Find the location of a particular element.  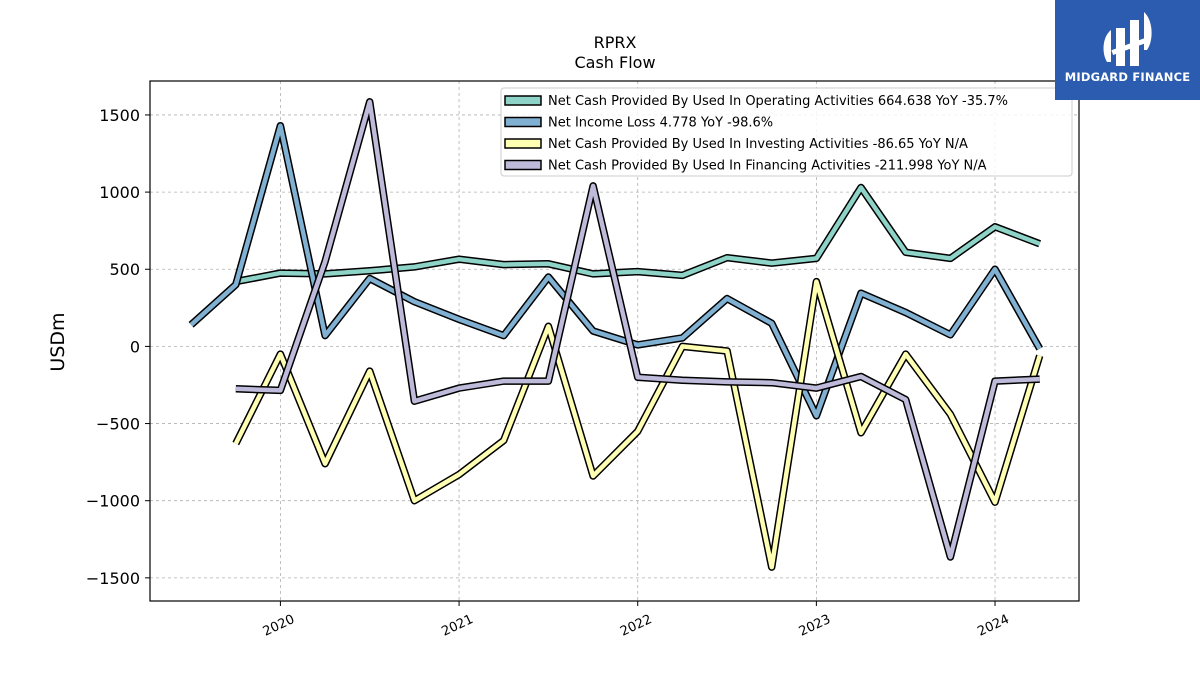

y-axis-label: USDm is located at coordinates (58, 341).